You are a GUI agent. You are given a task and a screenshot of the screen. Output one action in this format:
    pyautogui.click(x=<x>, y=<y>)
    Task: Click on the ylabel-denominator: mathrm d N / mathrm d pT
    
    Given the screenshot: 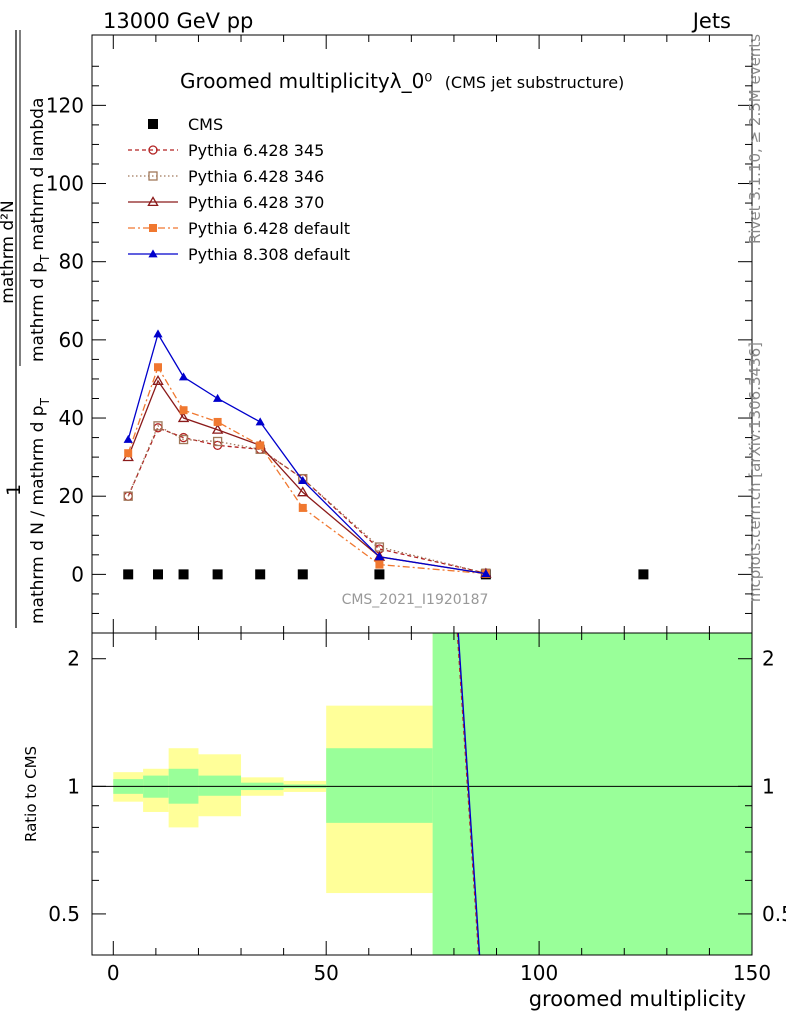 What is the action you would take?
    pyautogui.click(x=40, y=510)
    